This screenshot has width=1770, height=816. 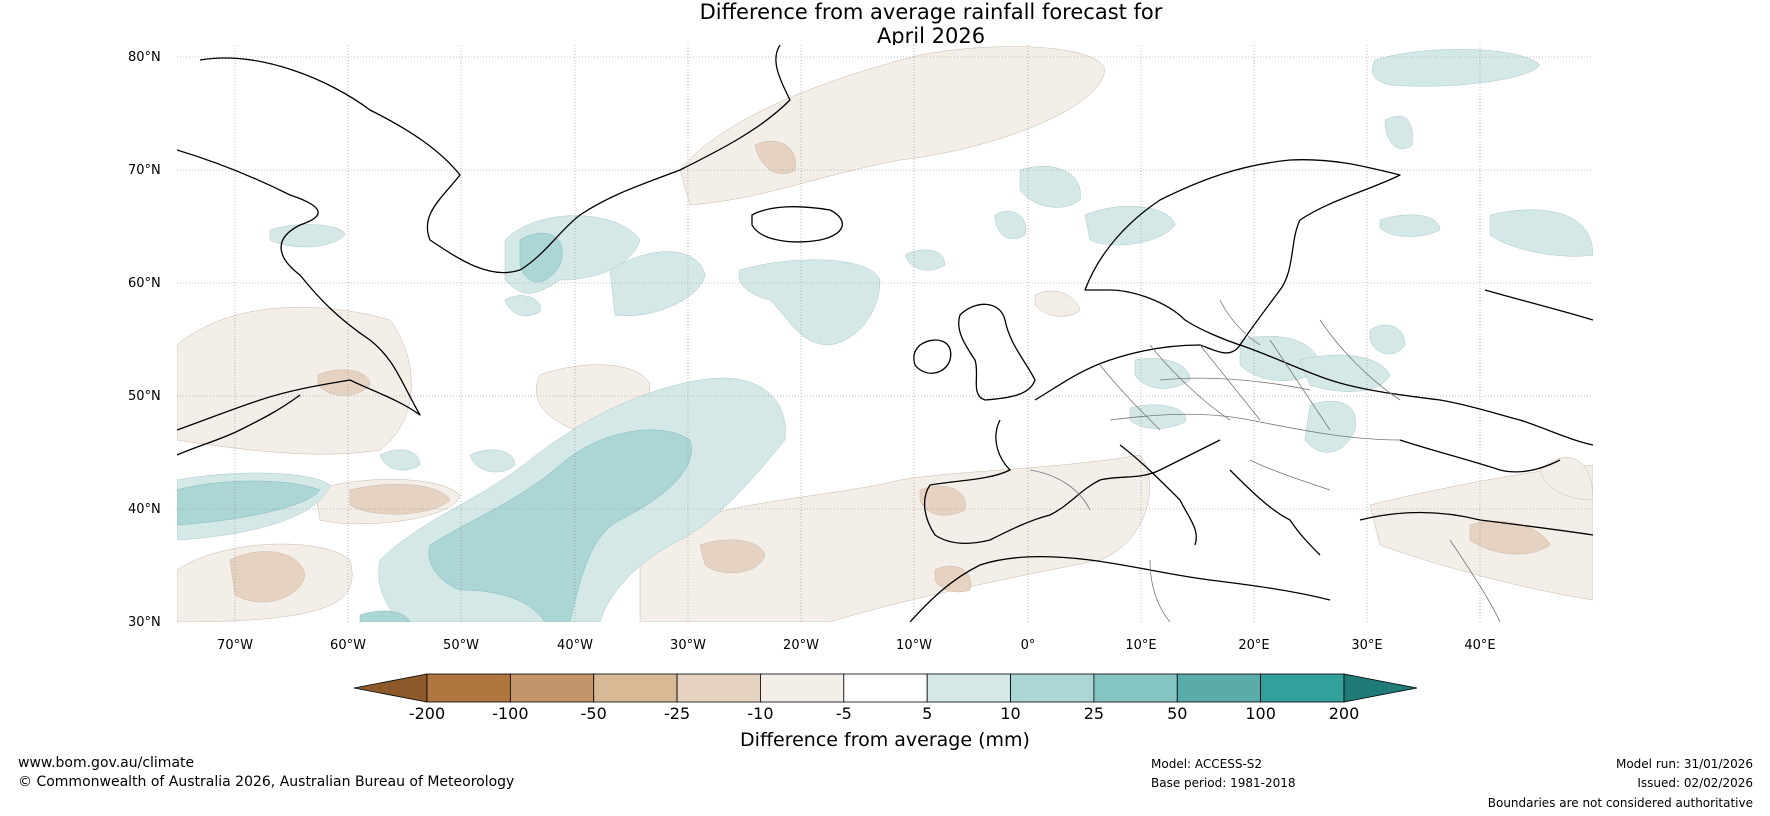 What do you see at coordinates (1094, 713) in the screenshot?
I see `colorbar-tick-label: 25` at bounding box center [1094, 713].